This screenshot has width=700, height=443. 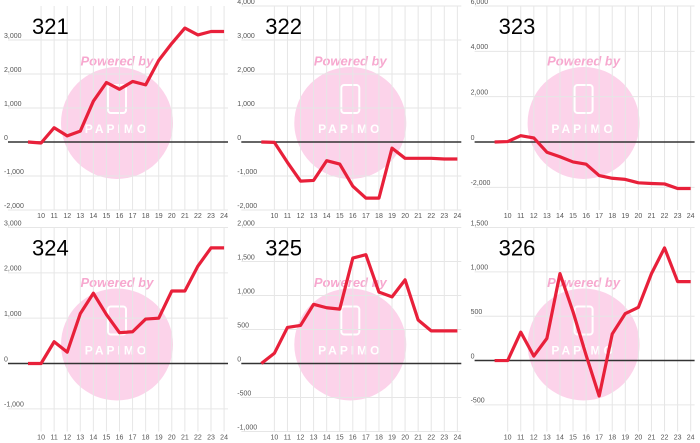 I want to click on chart-title: 326, so click(x=517, y=247).